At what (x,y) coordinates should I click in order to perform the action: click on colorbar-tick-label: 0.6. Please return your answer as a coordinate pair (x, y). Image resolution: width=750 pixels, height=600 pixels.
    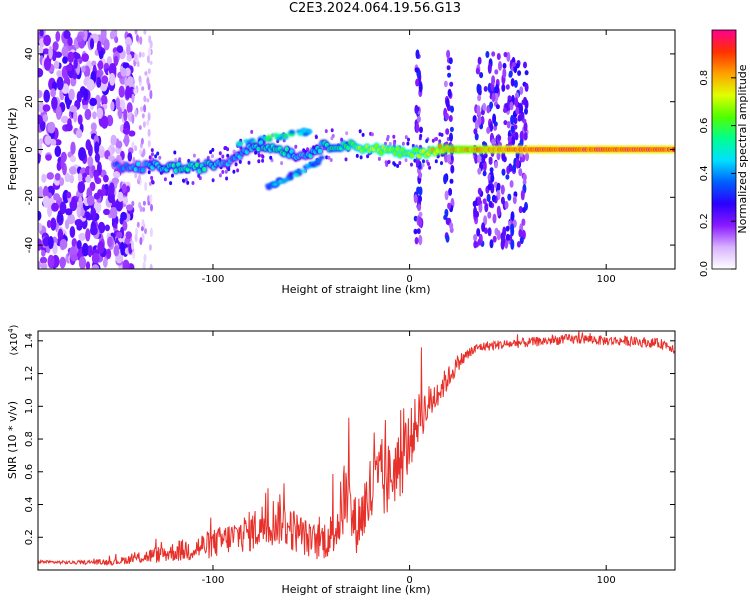
    Looking at the image, I should click on (704, 126).